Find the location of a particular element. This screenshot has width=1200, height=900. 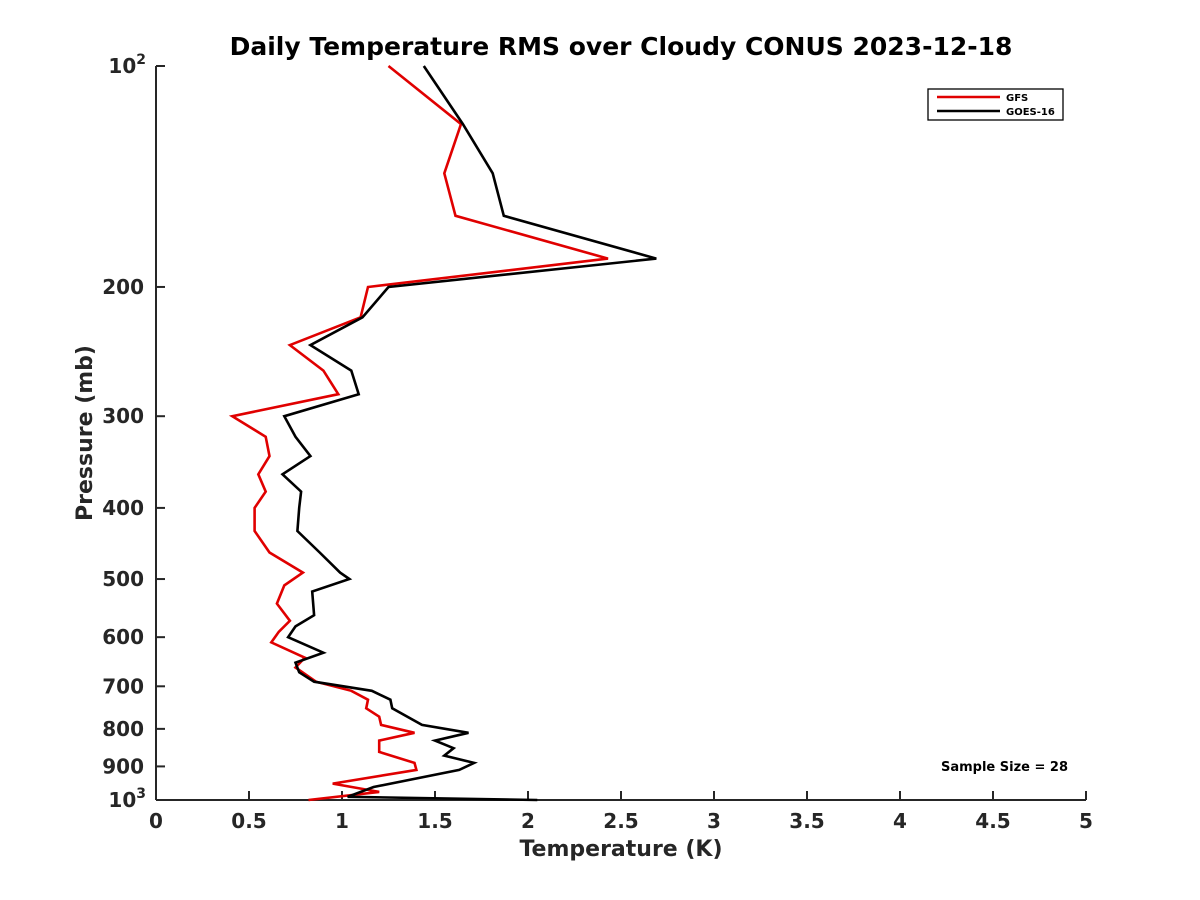

y-tick-label: 500 is located at coordinates (123, 579).